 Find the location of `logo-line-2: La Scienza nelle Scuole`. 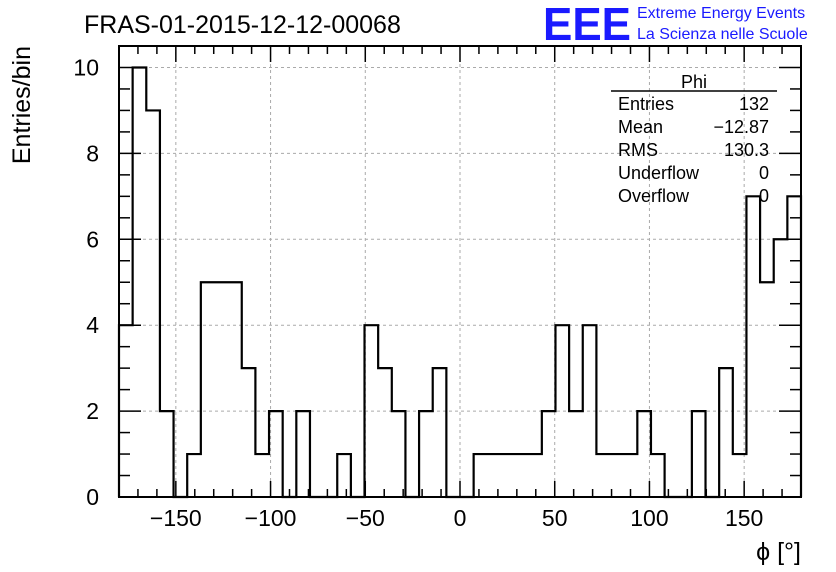

logo-line-2: La Scienza nelle Scuole is located at coordinates (722, 34).